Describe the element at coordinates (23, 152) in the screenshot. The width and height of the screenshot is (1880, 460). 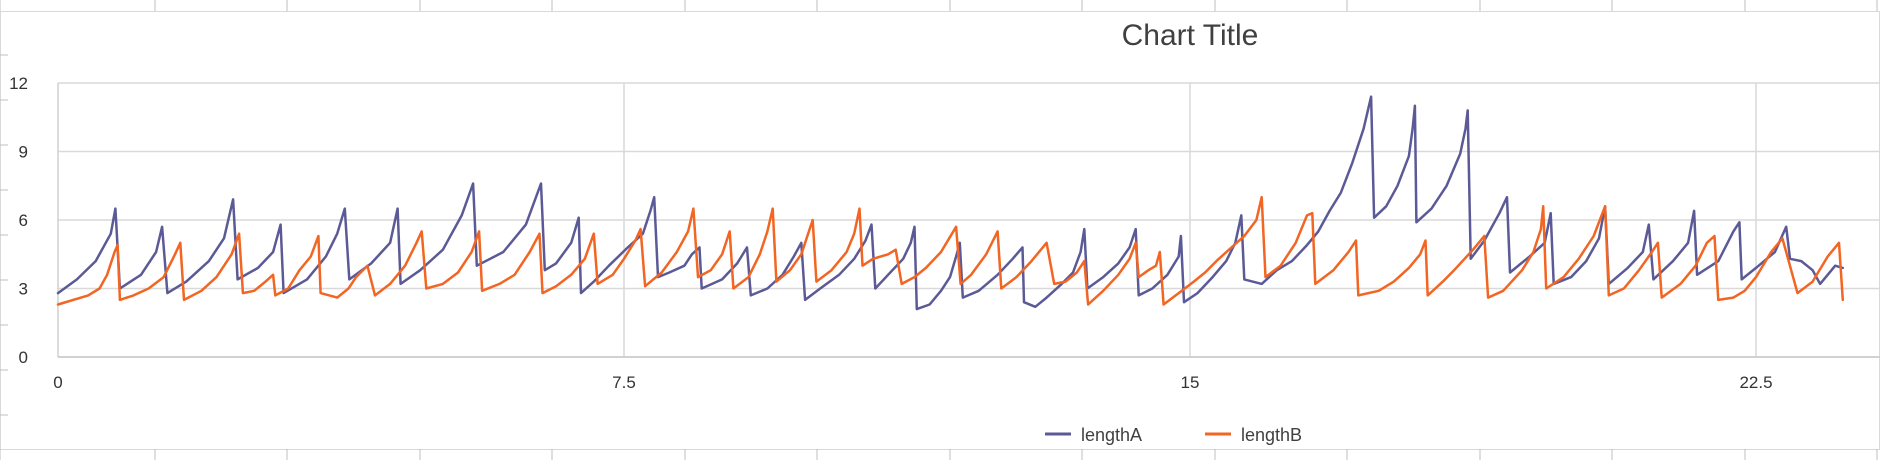
I see `y-tick-label: 9` at that location.